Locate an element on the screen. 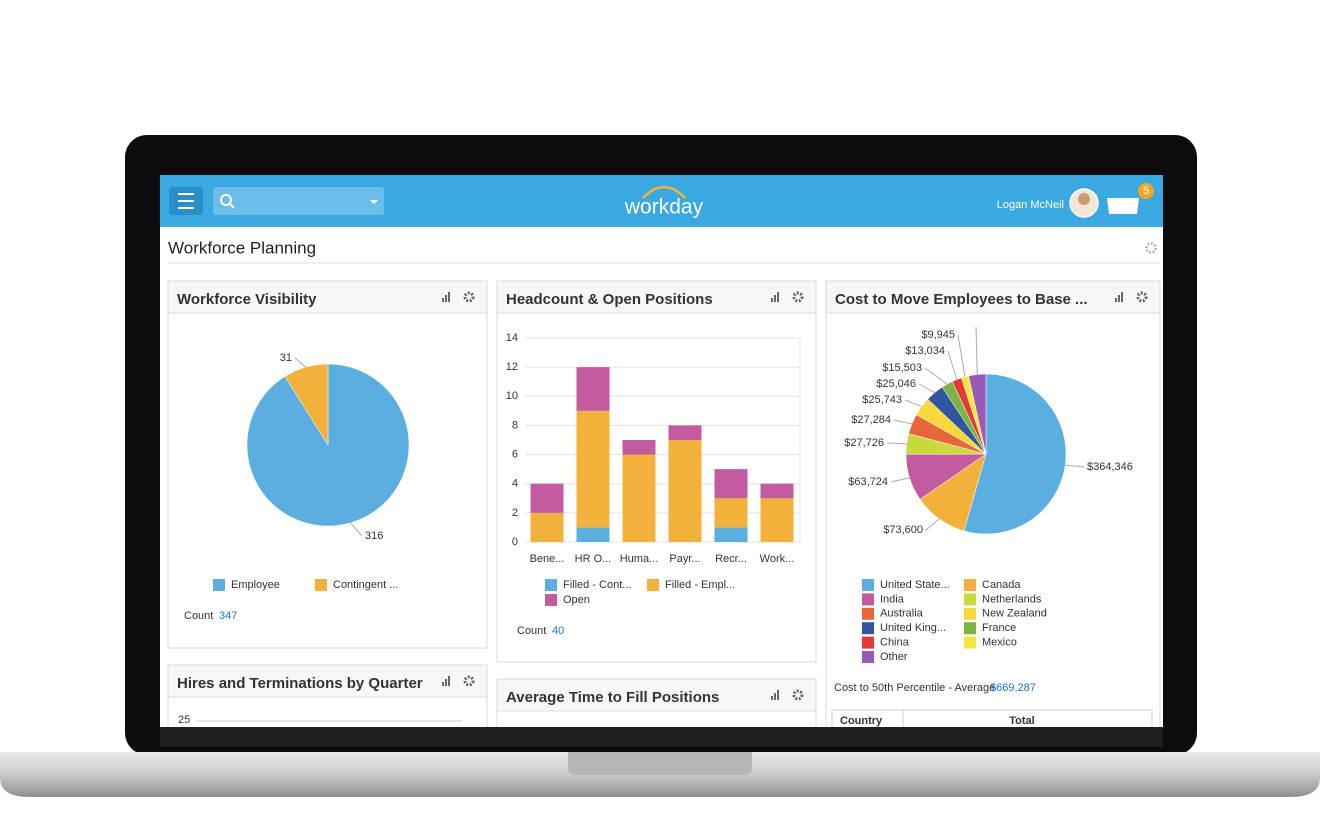 This screenshot has width=1320, height=835. total-label: Count is located at coordinates (198, 616).